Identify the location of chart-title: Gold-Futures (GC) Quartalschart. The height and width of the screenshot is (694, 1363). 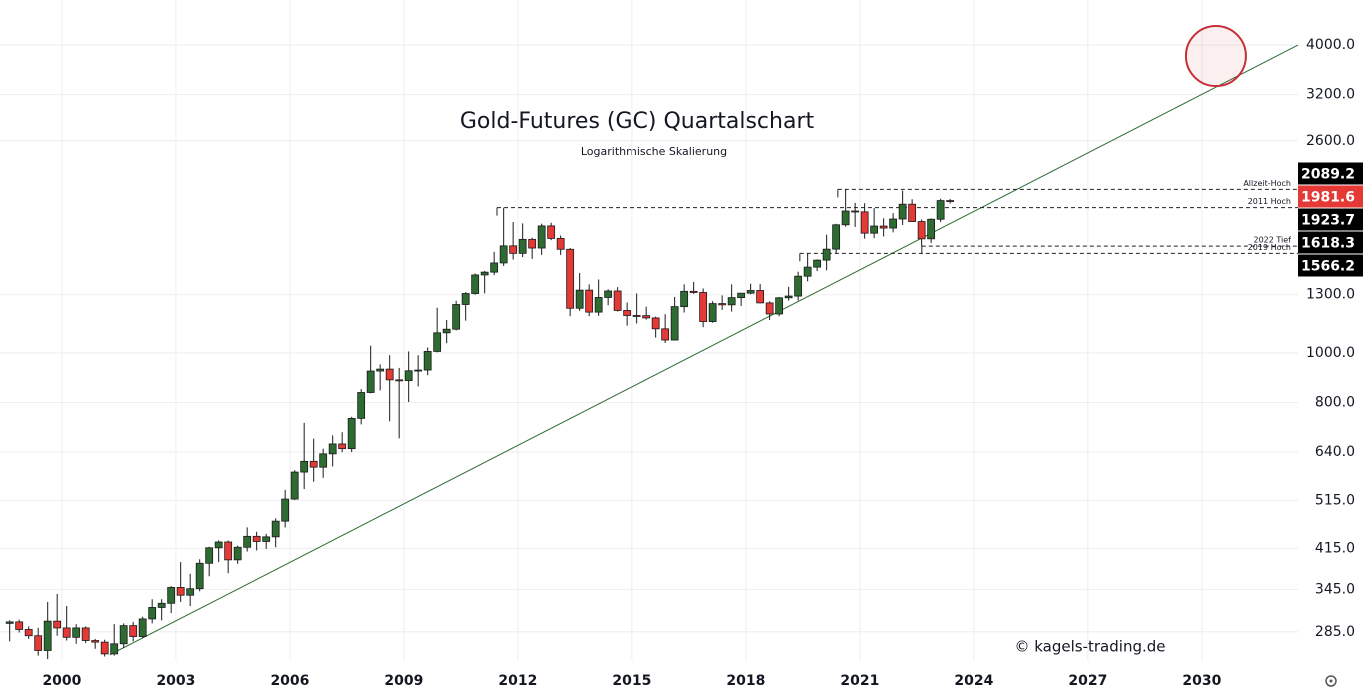
(637, 121).